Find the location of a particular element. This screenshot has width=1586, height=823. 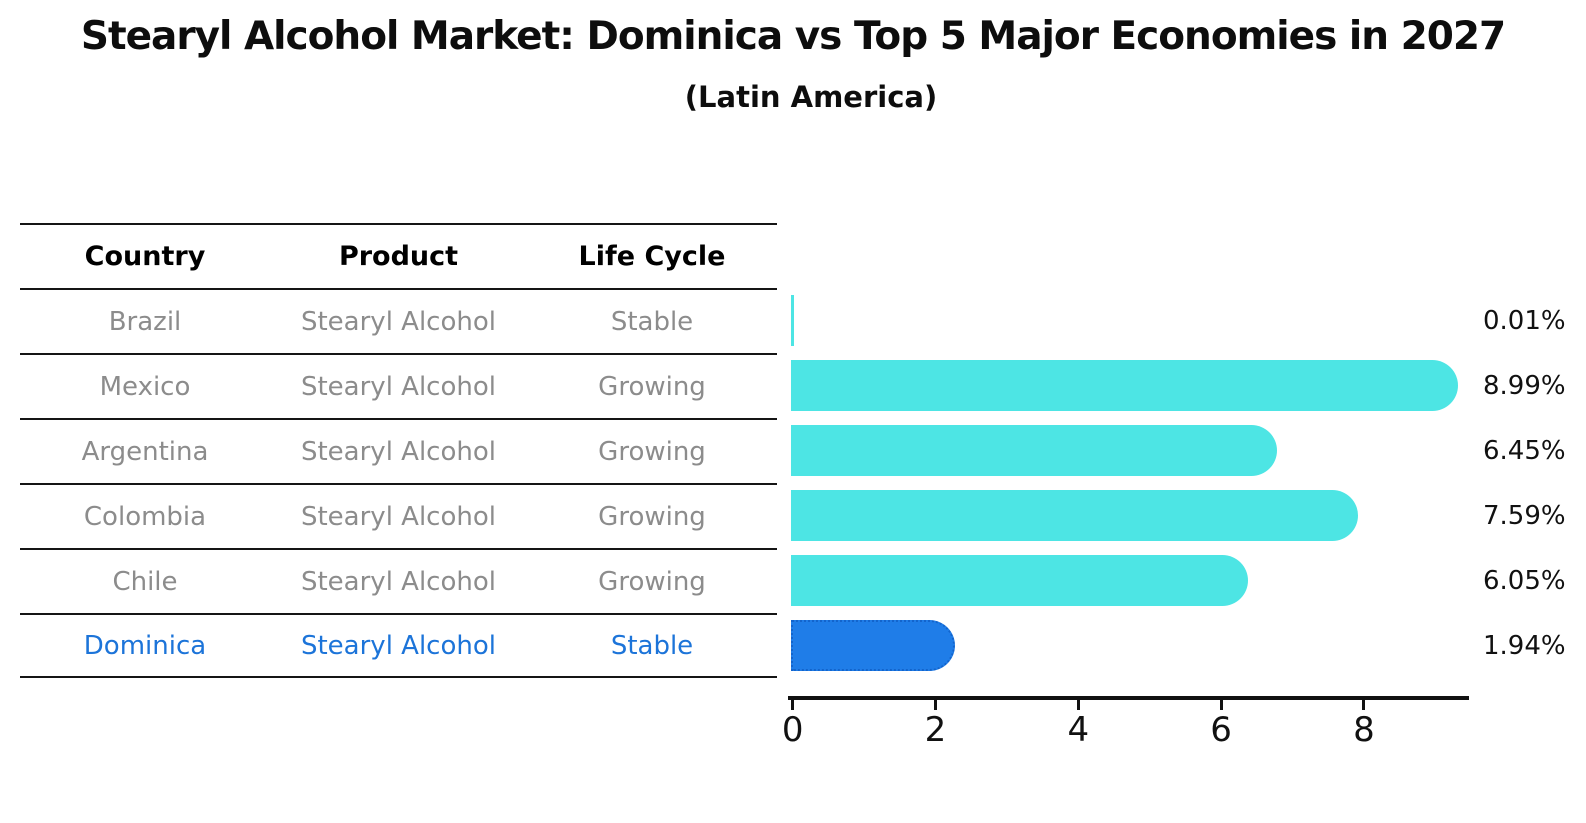

chart-subtitle: (Latin America) is located at coordinates (811, 97).